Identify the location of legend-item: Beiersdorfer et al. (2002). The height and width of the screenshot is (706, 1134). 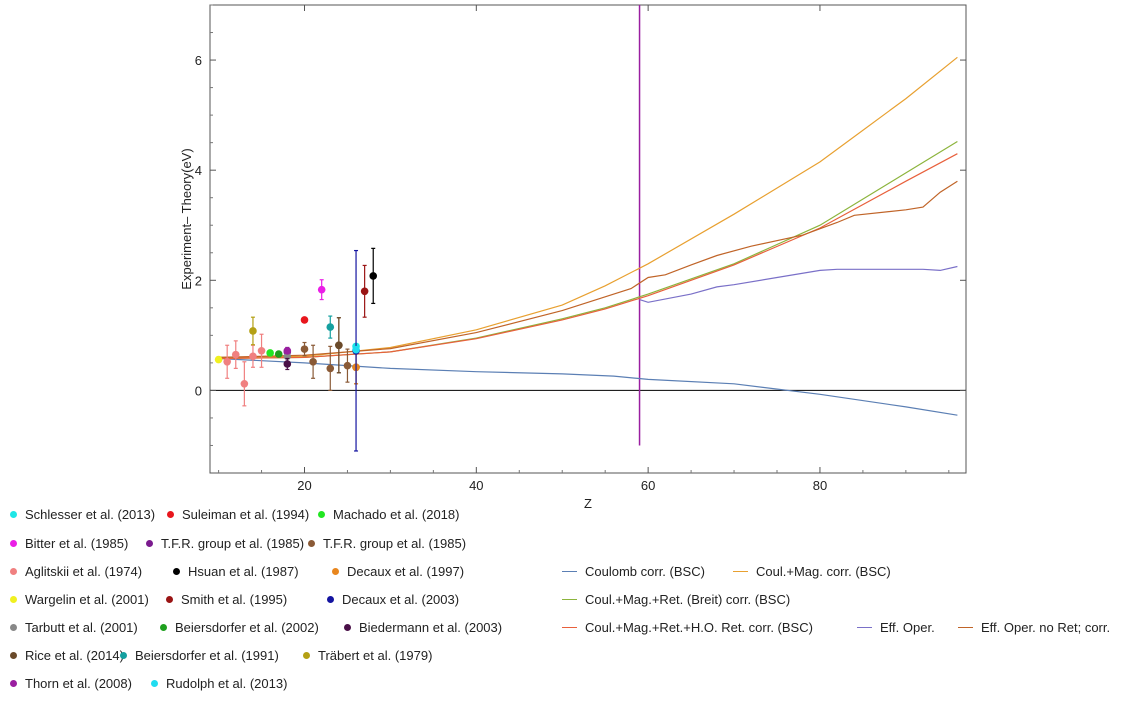
(239, 627).